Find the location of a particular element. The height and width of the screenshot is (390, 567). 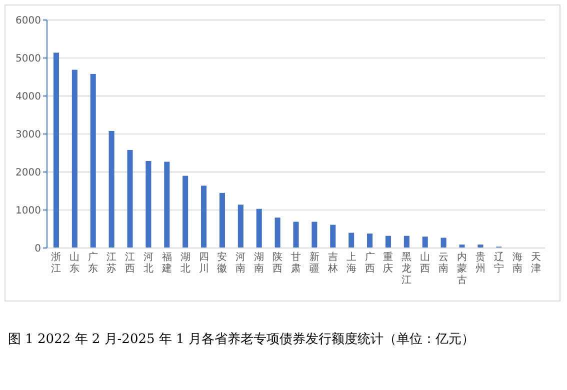

x-tick-label: 山西 is located at coordinates (425, 262).